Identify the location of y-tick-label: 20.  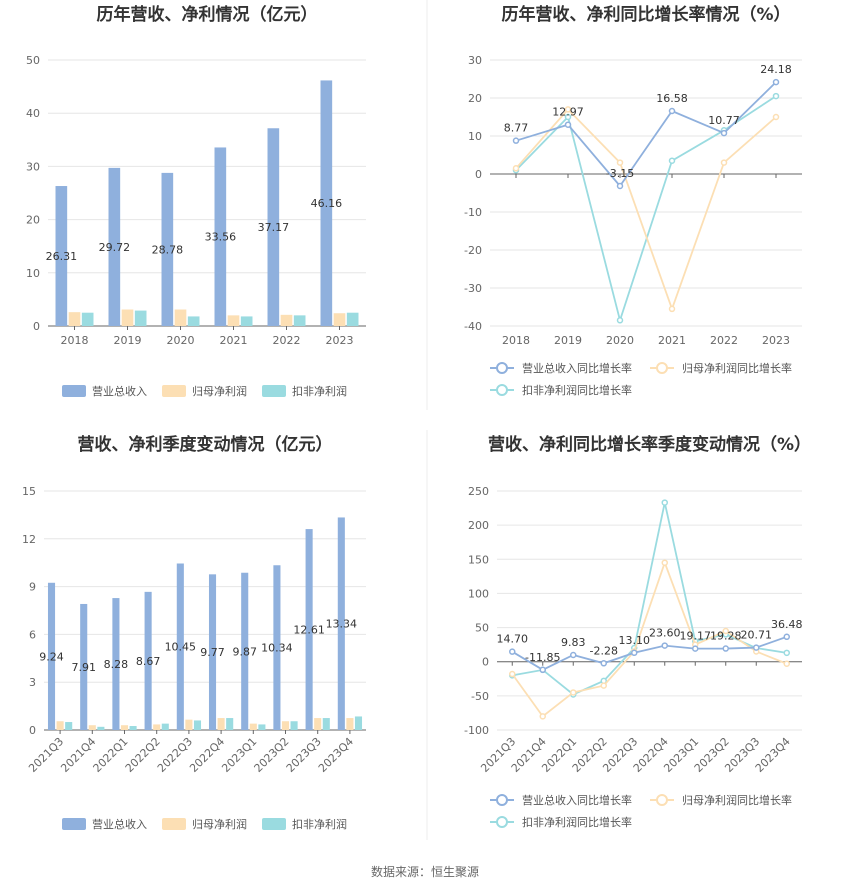
(475, 98).